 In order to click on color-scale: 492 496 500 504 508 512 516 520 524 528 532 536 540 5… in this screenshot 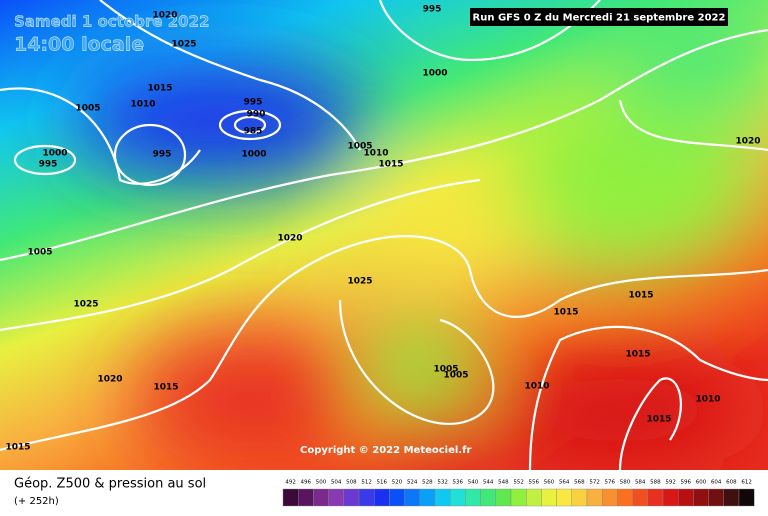, I will do `click(518, 493)`.